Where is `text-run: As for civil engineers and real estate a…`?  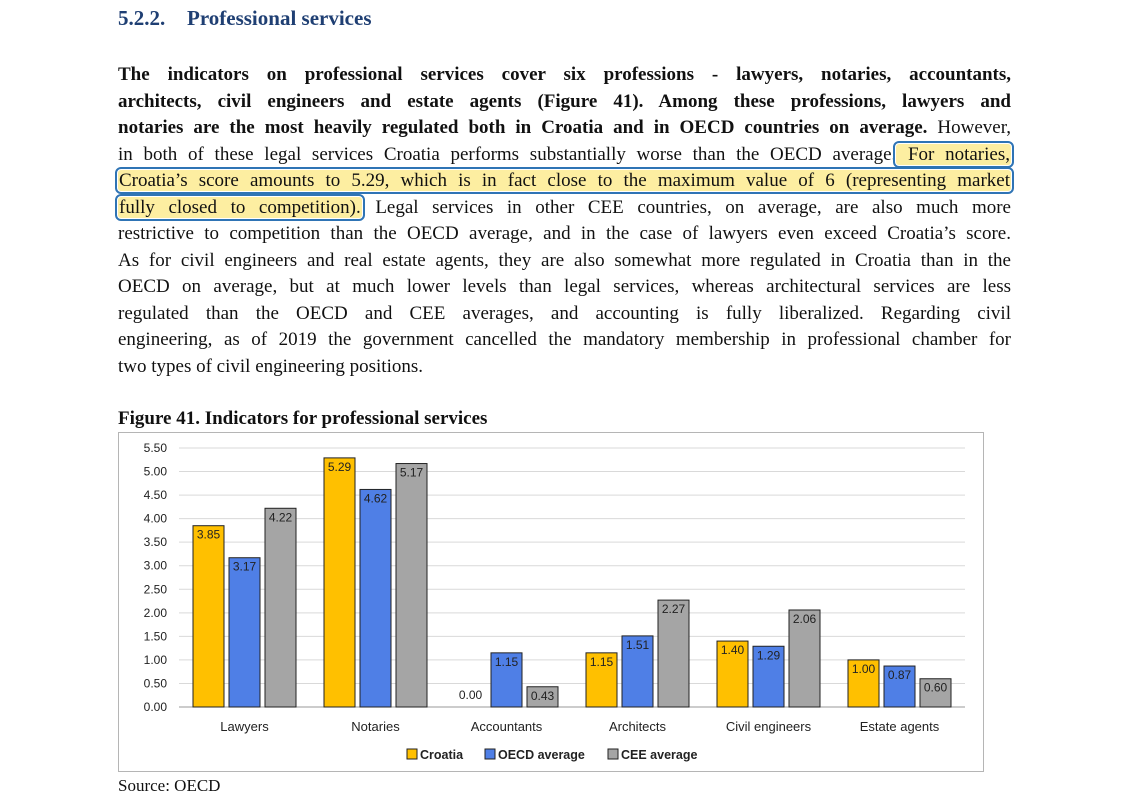 text-run: As for civil engineers and real estate a… is located at coordinates (564, 260).